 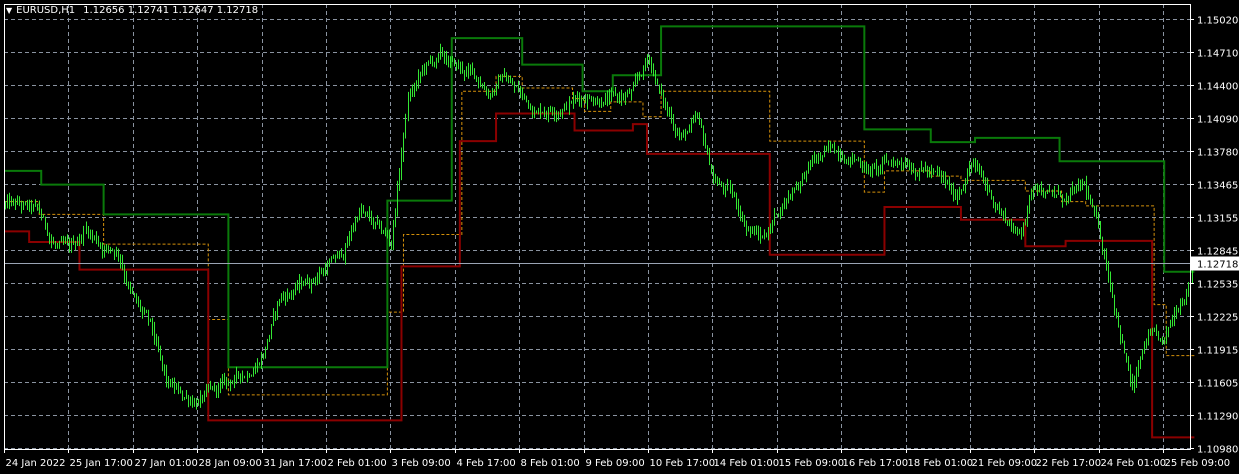 I want to click on price-tick-label: 1.12845, so click(x=1217, y=252).